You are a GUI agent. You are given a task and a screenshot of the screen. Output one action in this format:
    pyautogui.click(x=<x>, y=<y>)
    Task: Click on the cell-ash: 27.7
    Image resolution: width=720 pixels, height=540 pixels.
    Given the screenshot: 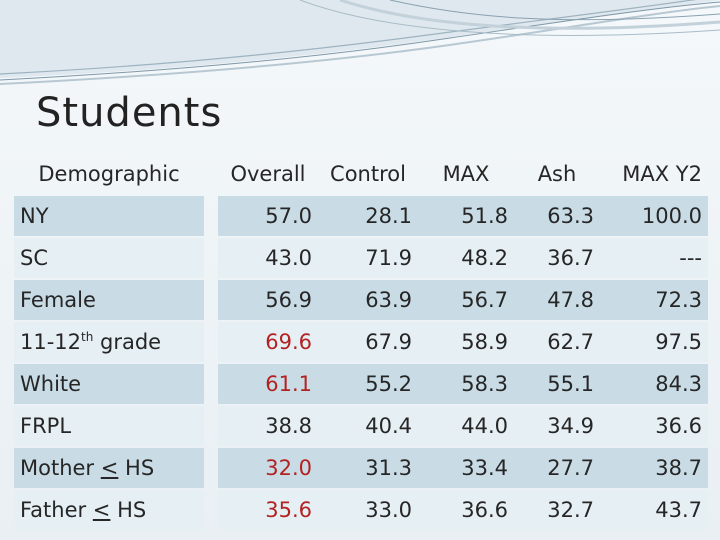 What is the action you would take?
    pyautogui.click(x=557, y=468)
    